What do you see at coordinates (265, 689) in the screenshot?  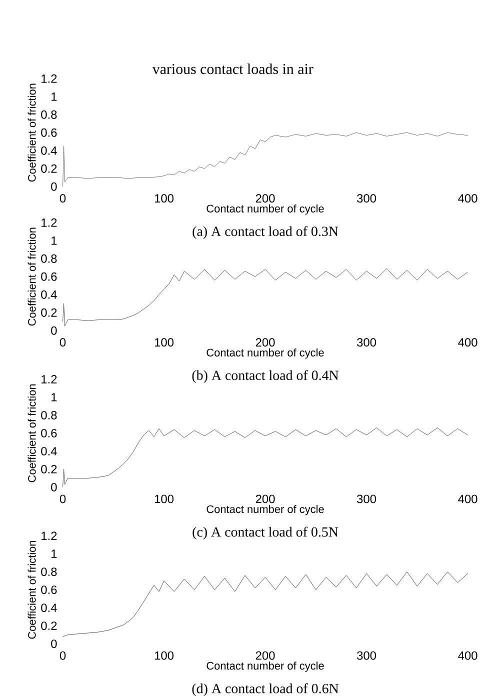 I see `text: (d) A contact load of 0.6N` at bounding box center [265, 689].